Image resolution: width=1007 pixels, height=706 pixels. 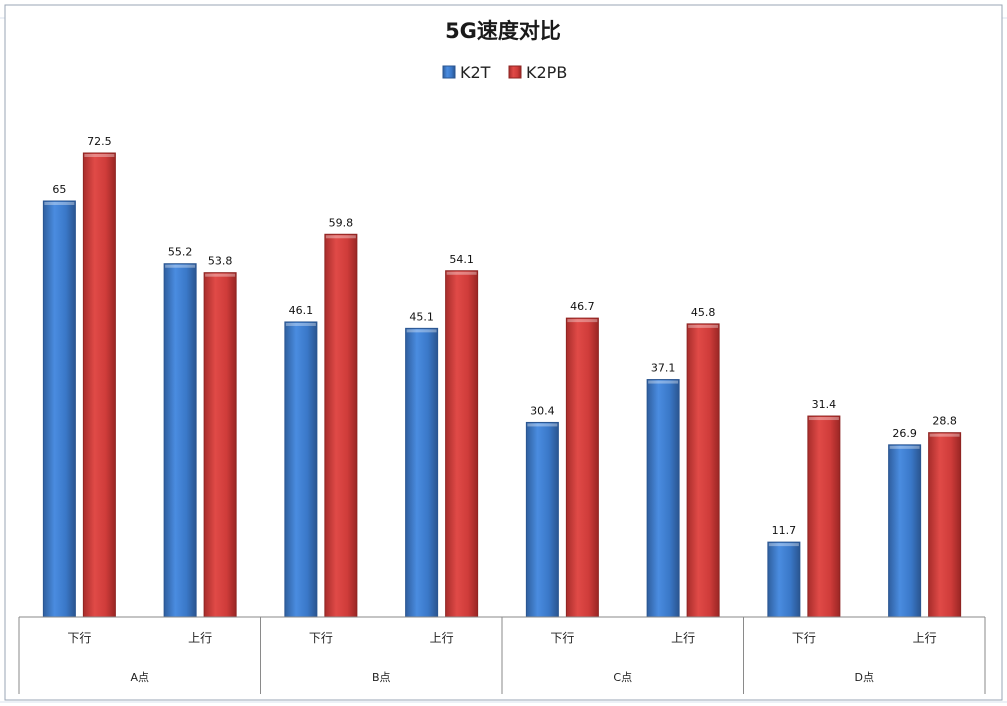 What do you see at coordinates (421, 316) in the screenshot?
I see `data-label: 45.1` at bounding box center [421, 316].